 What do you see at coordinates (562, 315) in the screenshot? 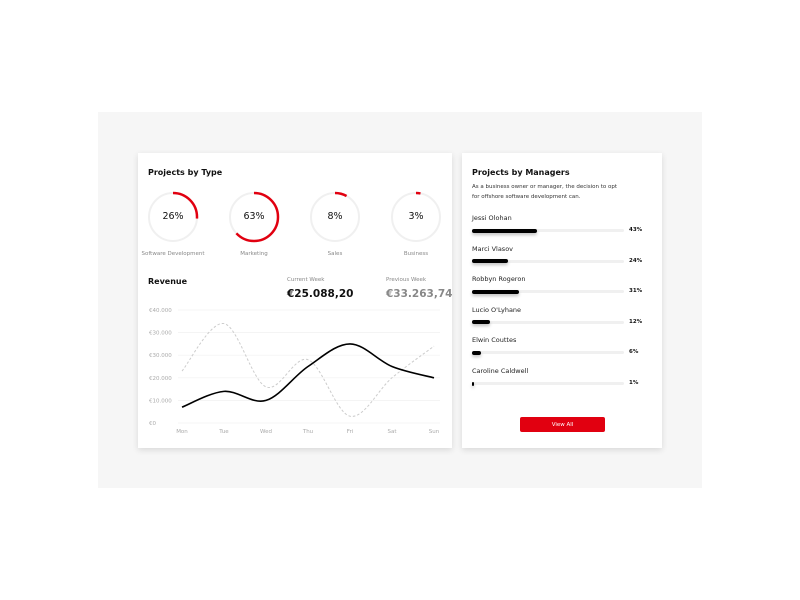
I see `manager-row: Lucio O'Lyhane 12%` at bounding box center [562, 315].